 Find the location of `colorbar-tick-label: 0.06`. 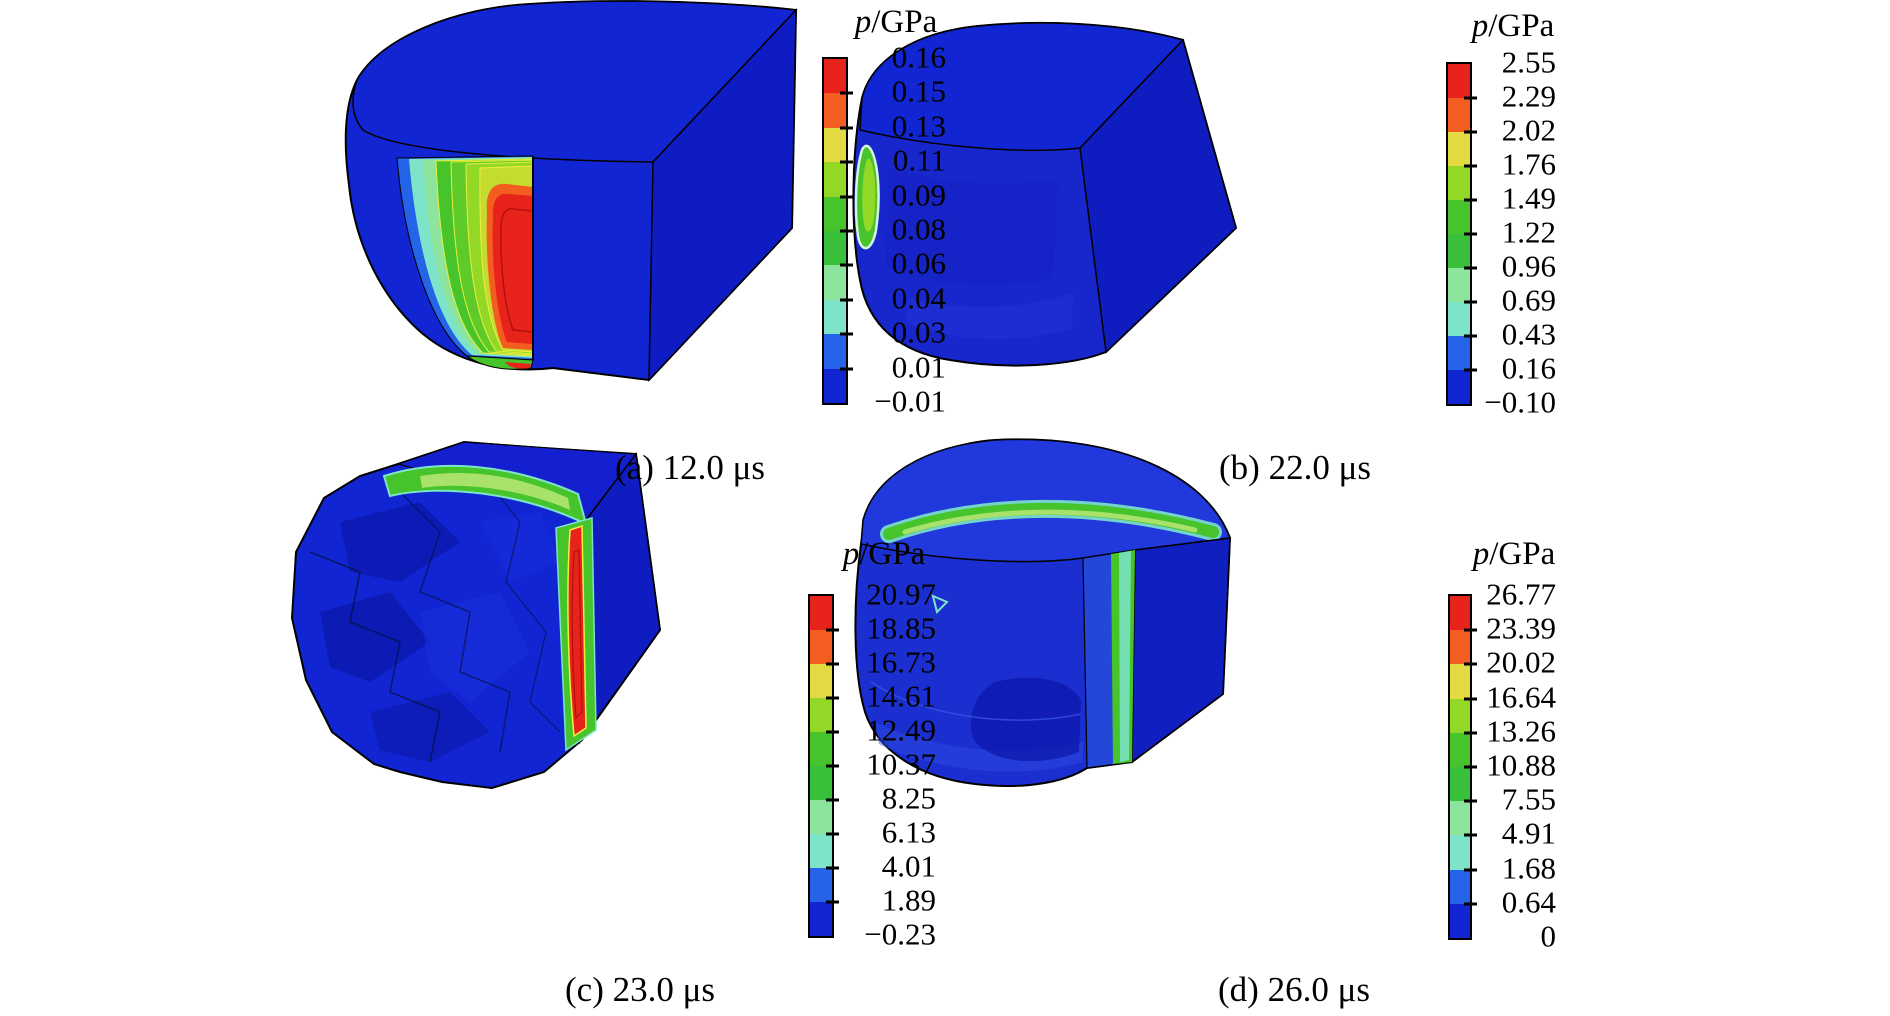

colorbar-tick-label: 0.06 is located at coordinates (918, 263).